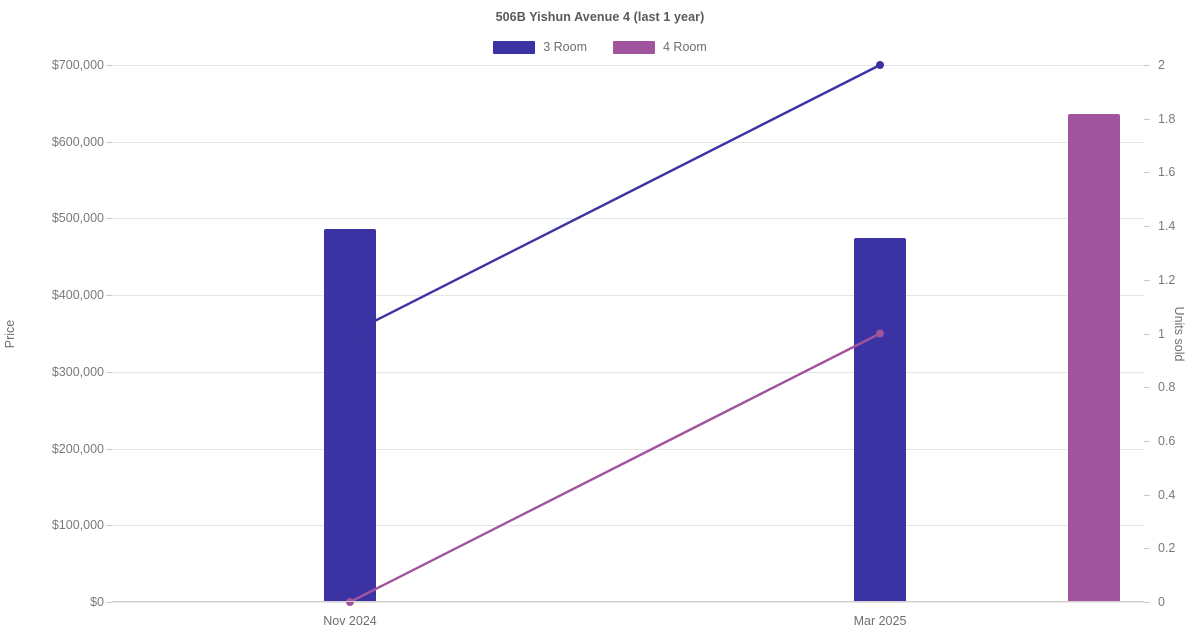  What do you see at coordinates (1161, 602) in the screenshot?
I see `y-axis-right-tick-label: 0` at bounding box center [1161, 602].